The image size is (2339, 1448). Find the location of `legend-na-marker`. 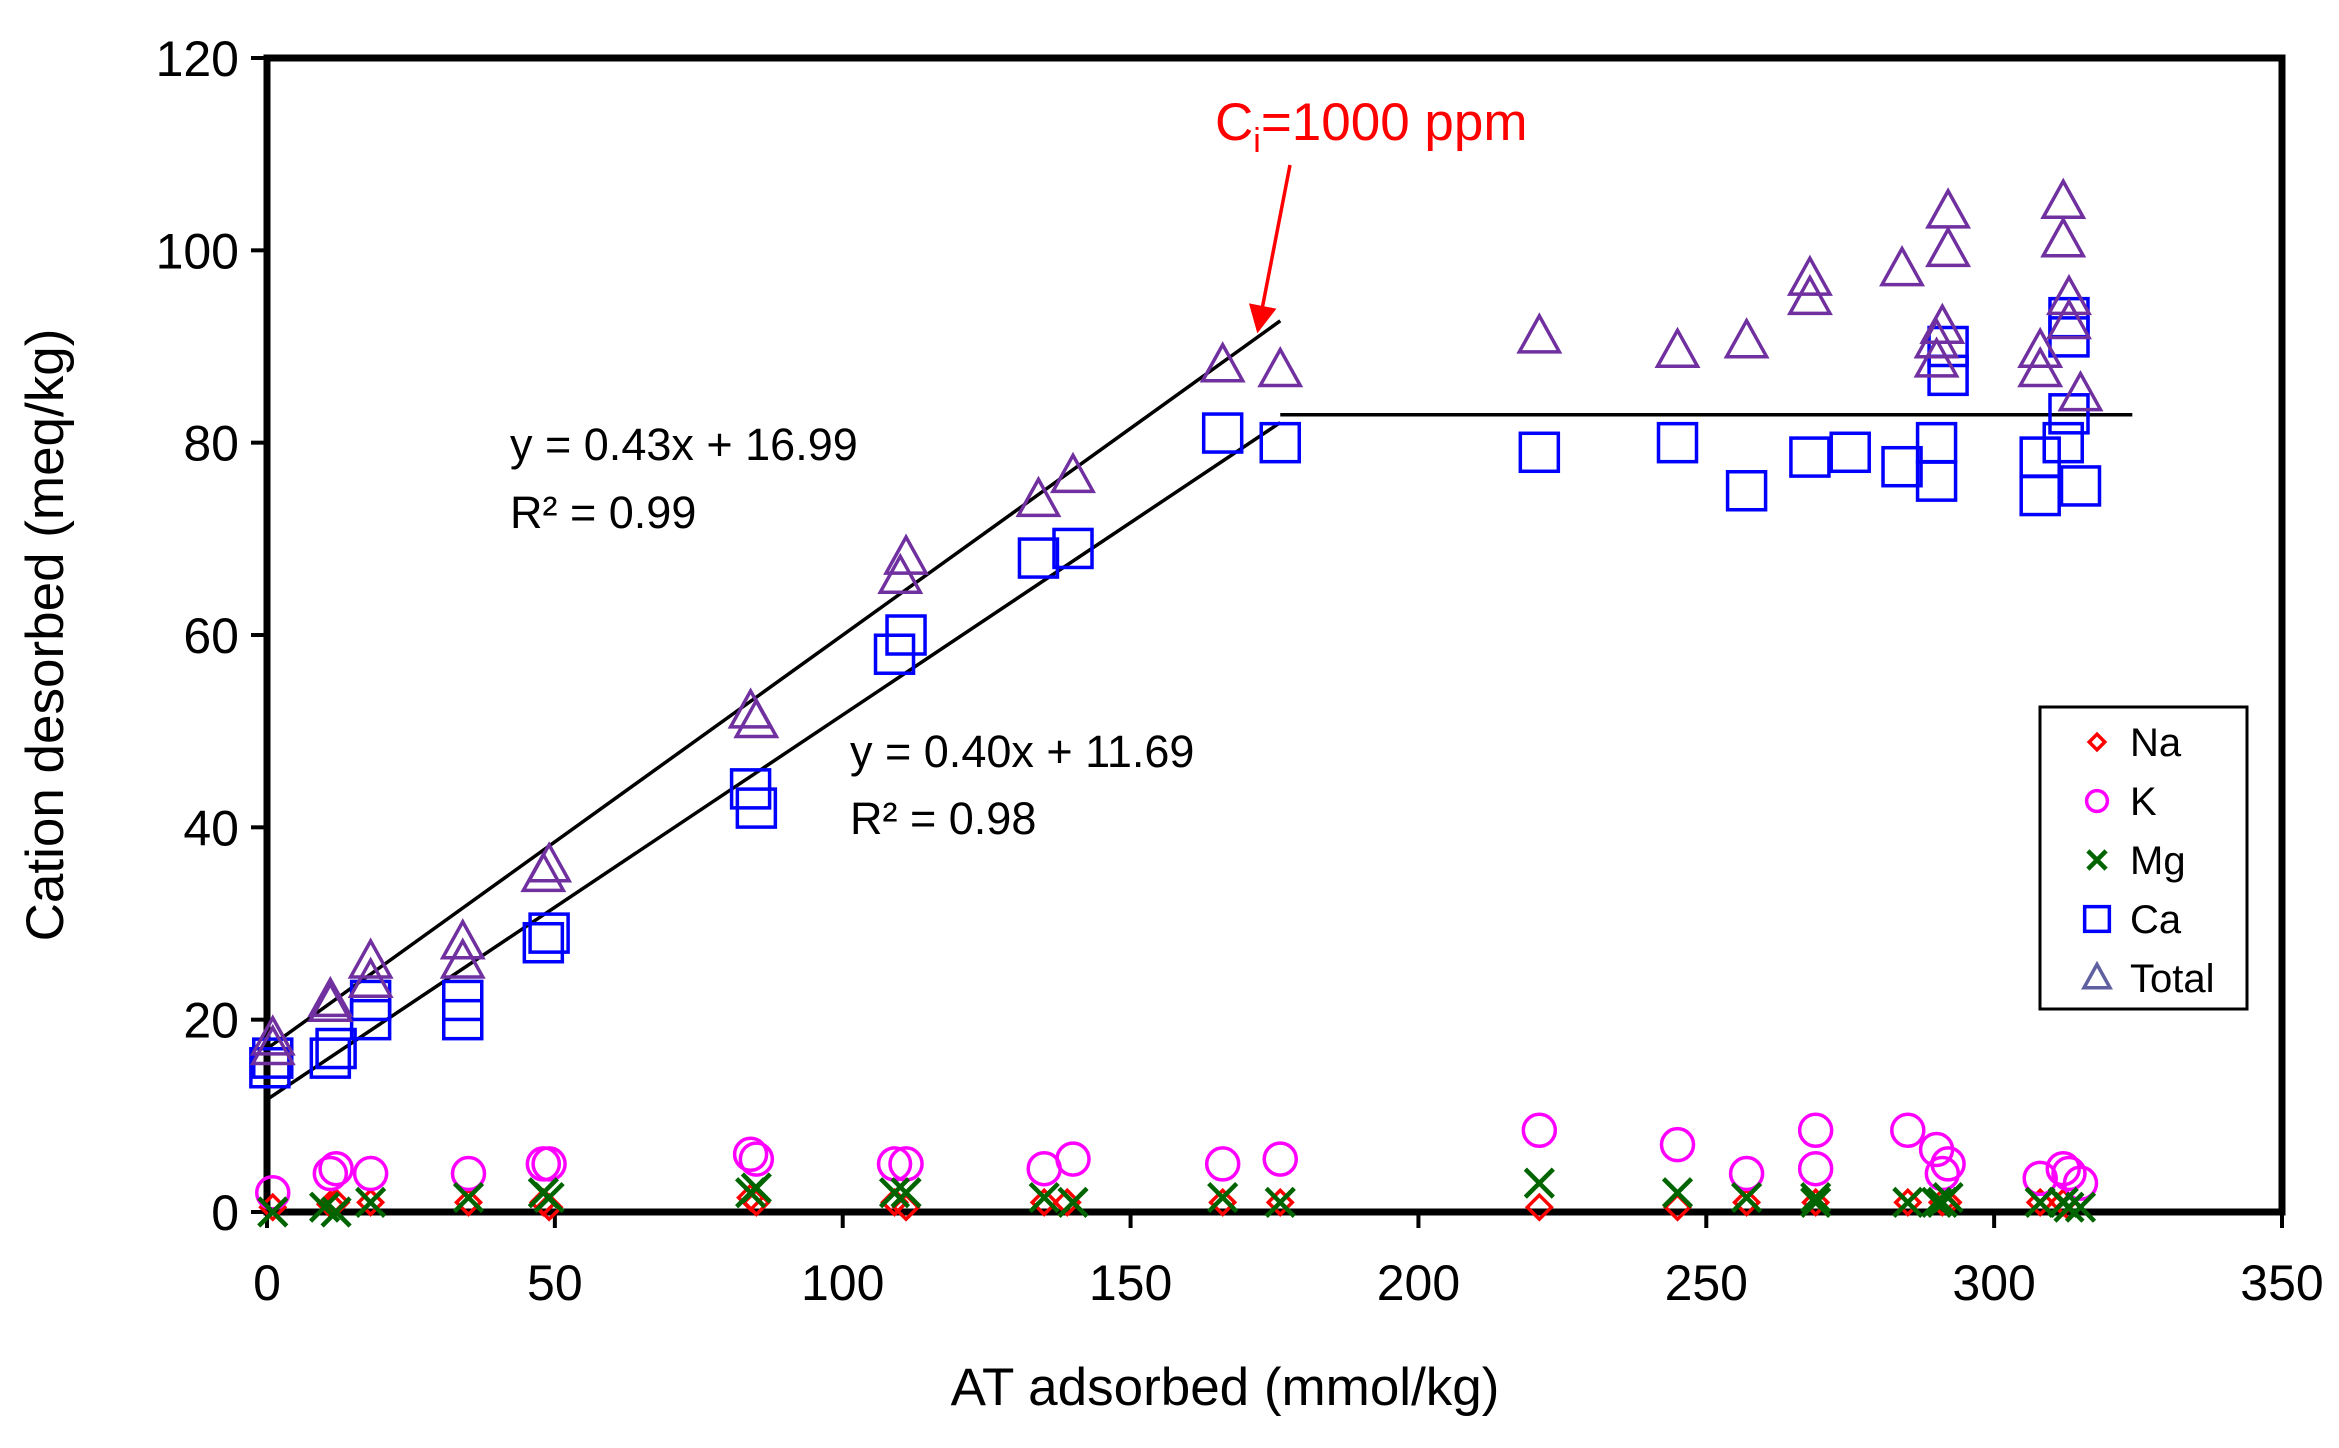

legend-na-marker is located at coordinates (2097, 742).